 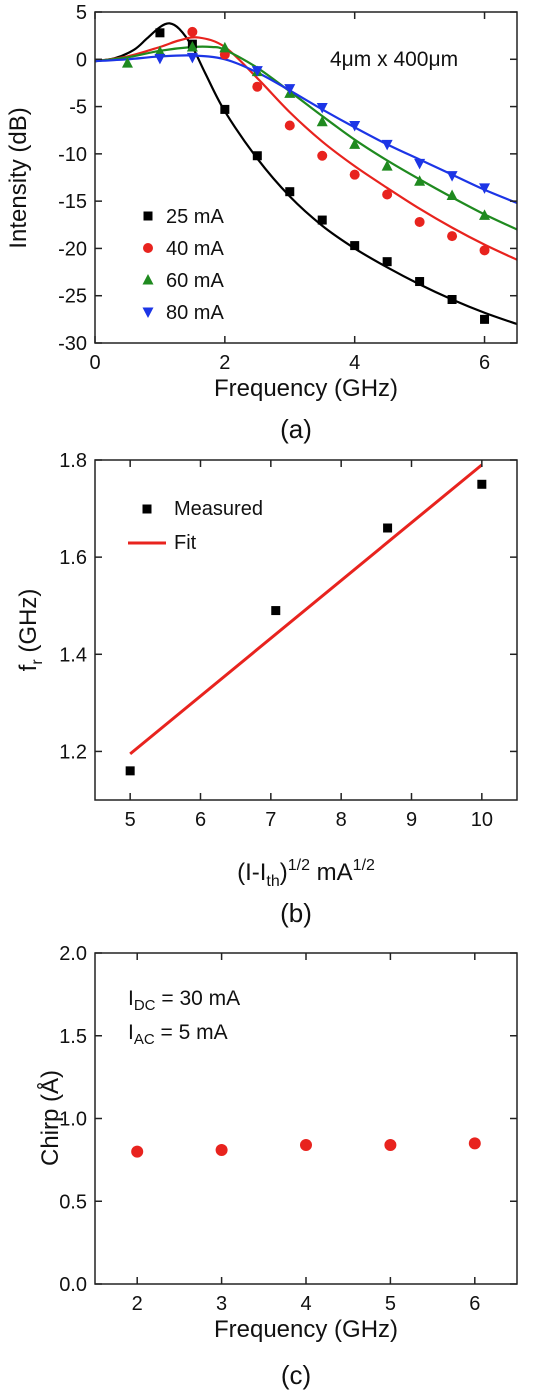 I want to click on annotation-idc-sub: DC, so click(x=145, y=1005).